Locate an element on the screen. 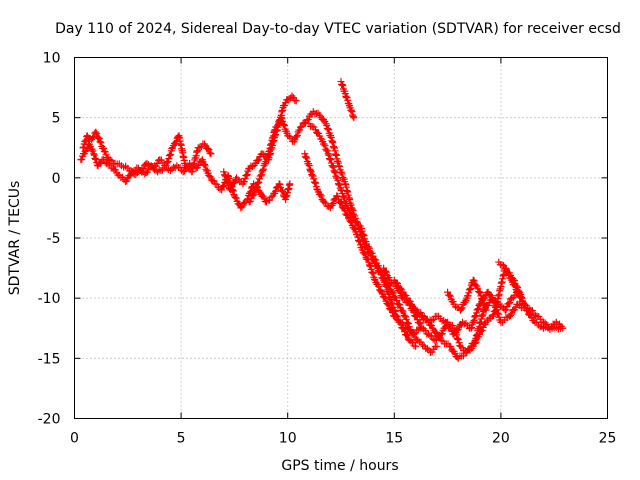 The width and height of the screenshot is (640, 480). y-tick-label: 10 is located at coordinates (52, 59).